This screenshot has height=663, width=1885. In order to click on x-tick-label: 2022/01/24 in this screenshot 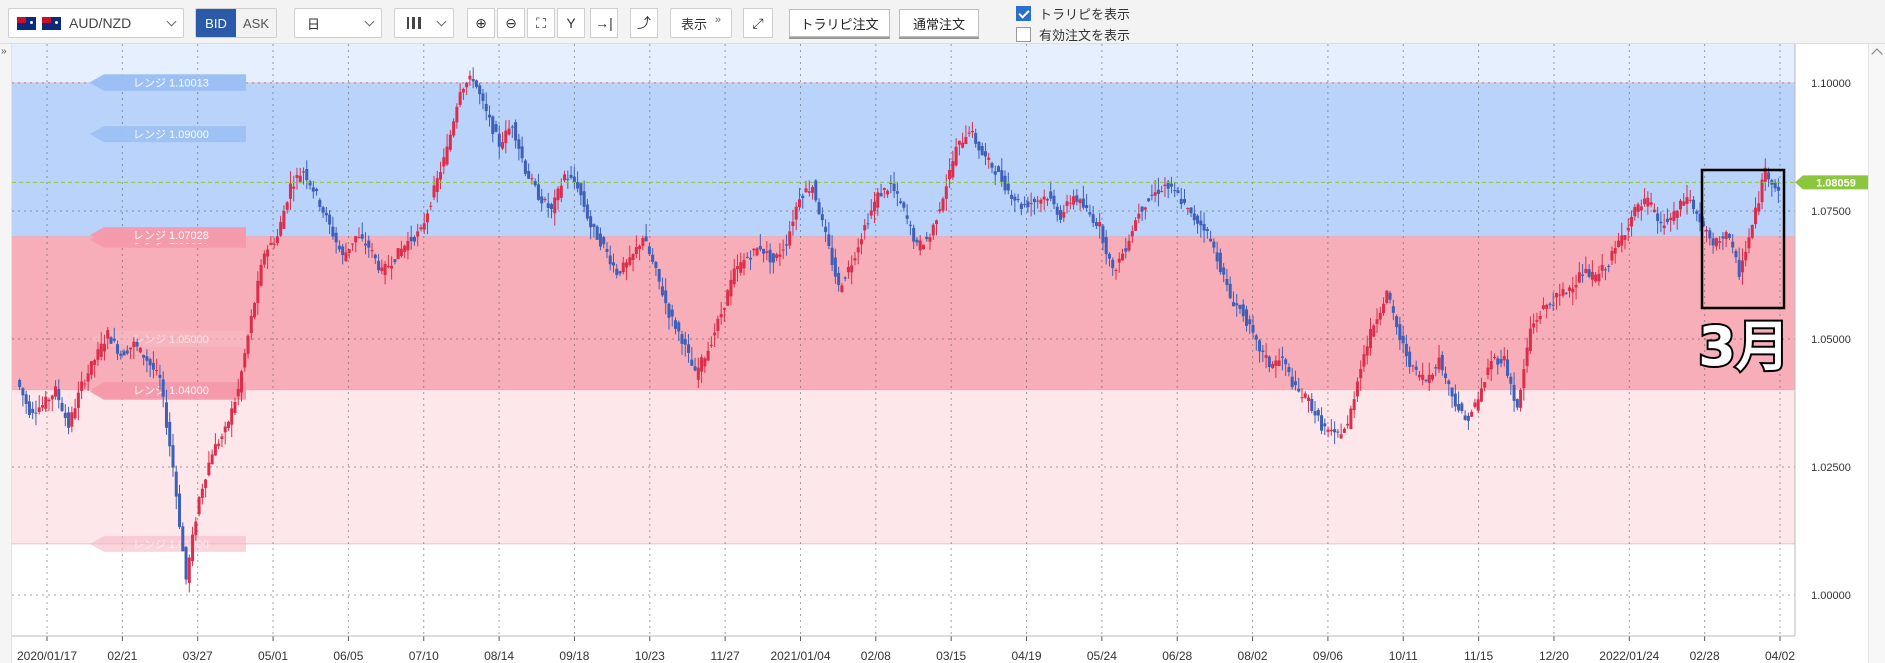, I will do `click(1629, 656)`.